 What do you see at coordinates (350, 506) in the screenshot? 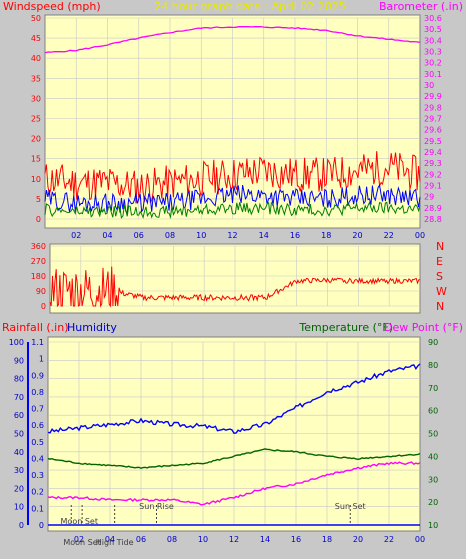
I see `marker-label: Sun Set` at bounding box center [350, 506].